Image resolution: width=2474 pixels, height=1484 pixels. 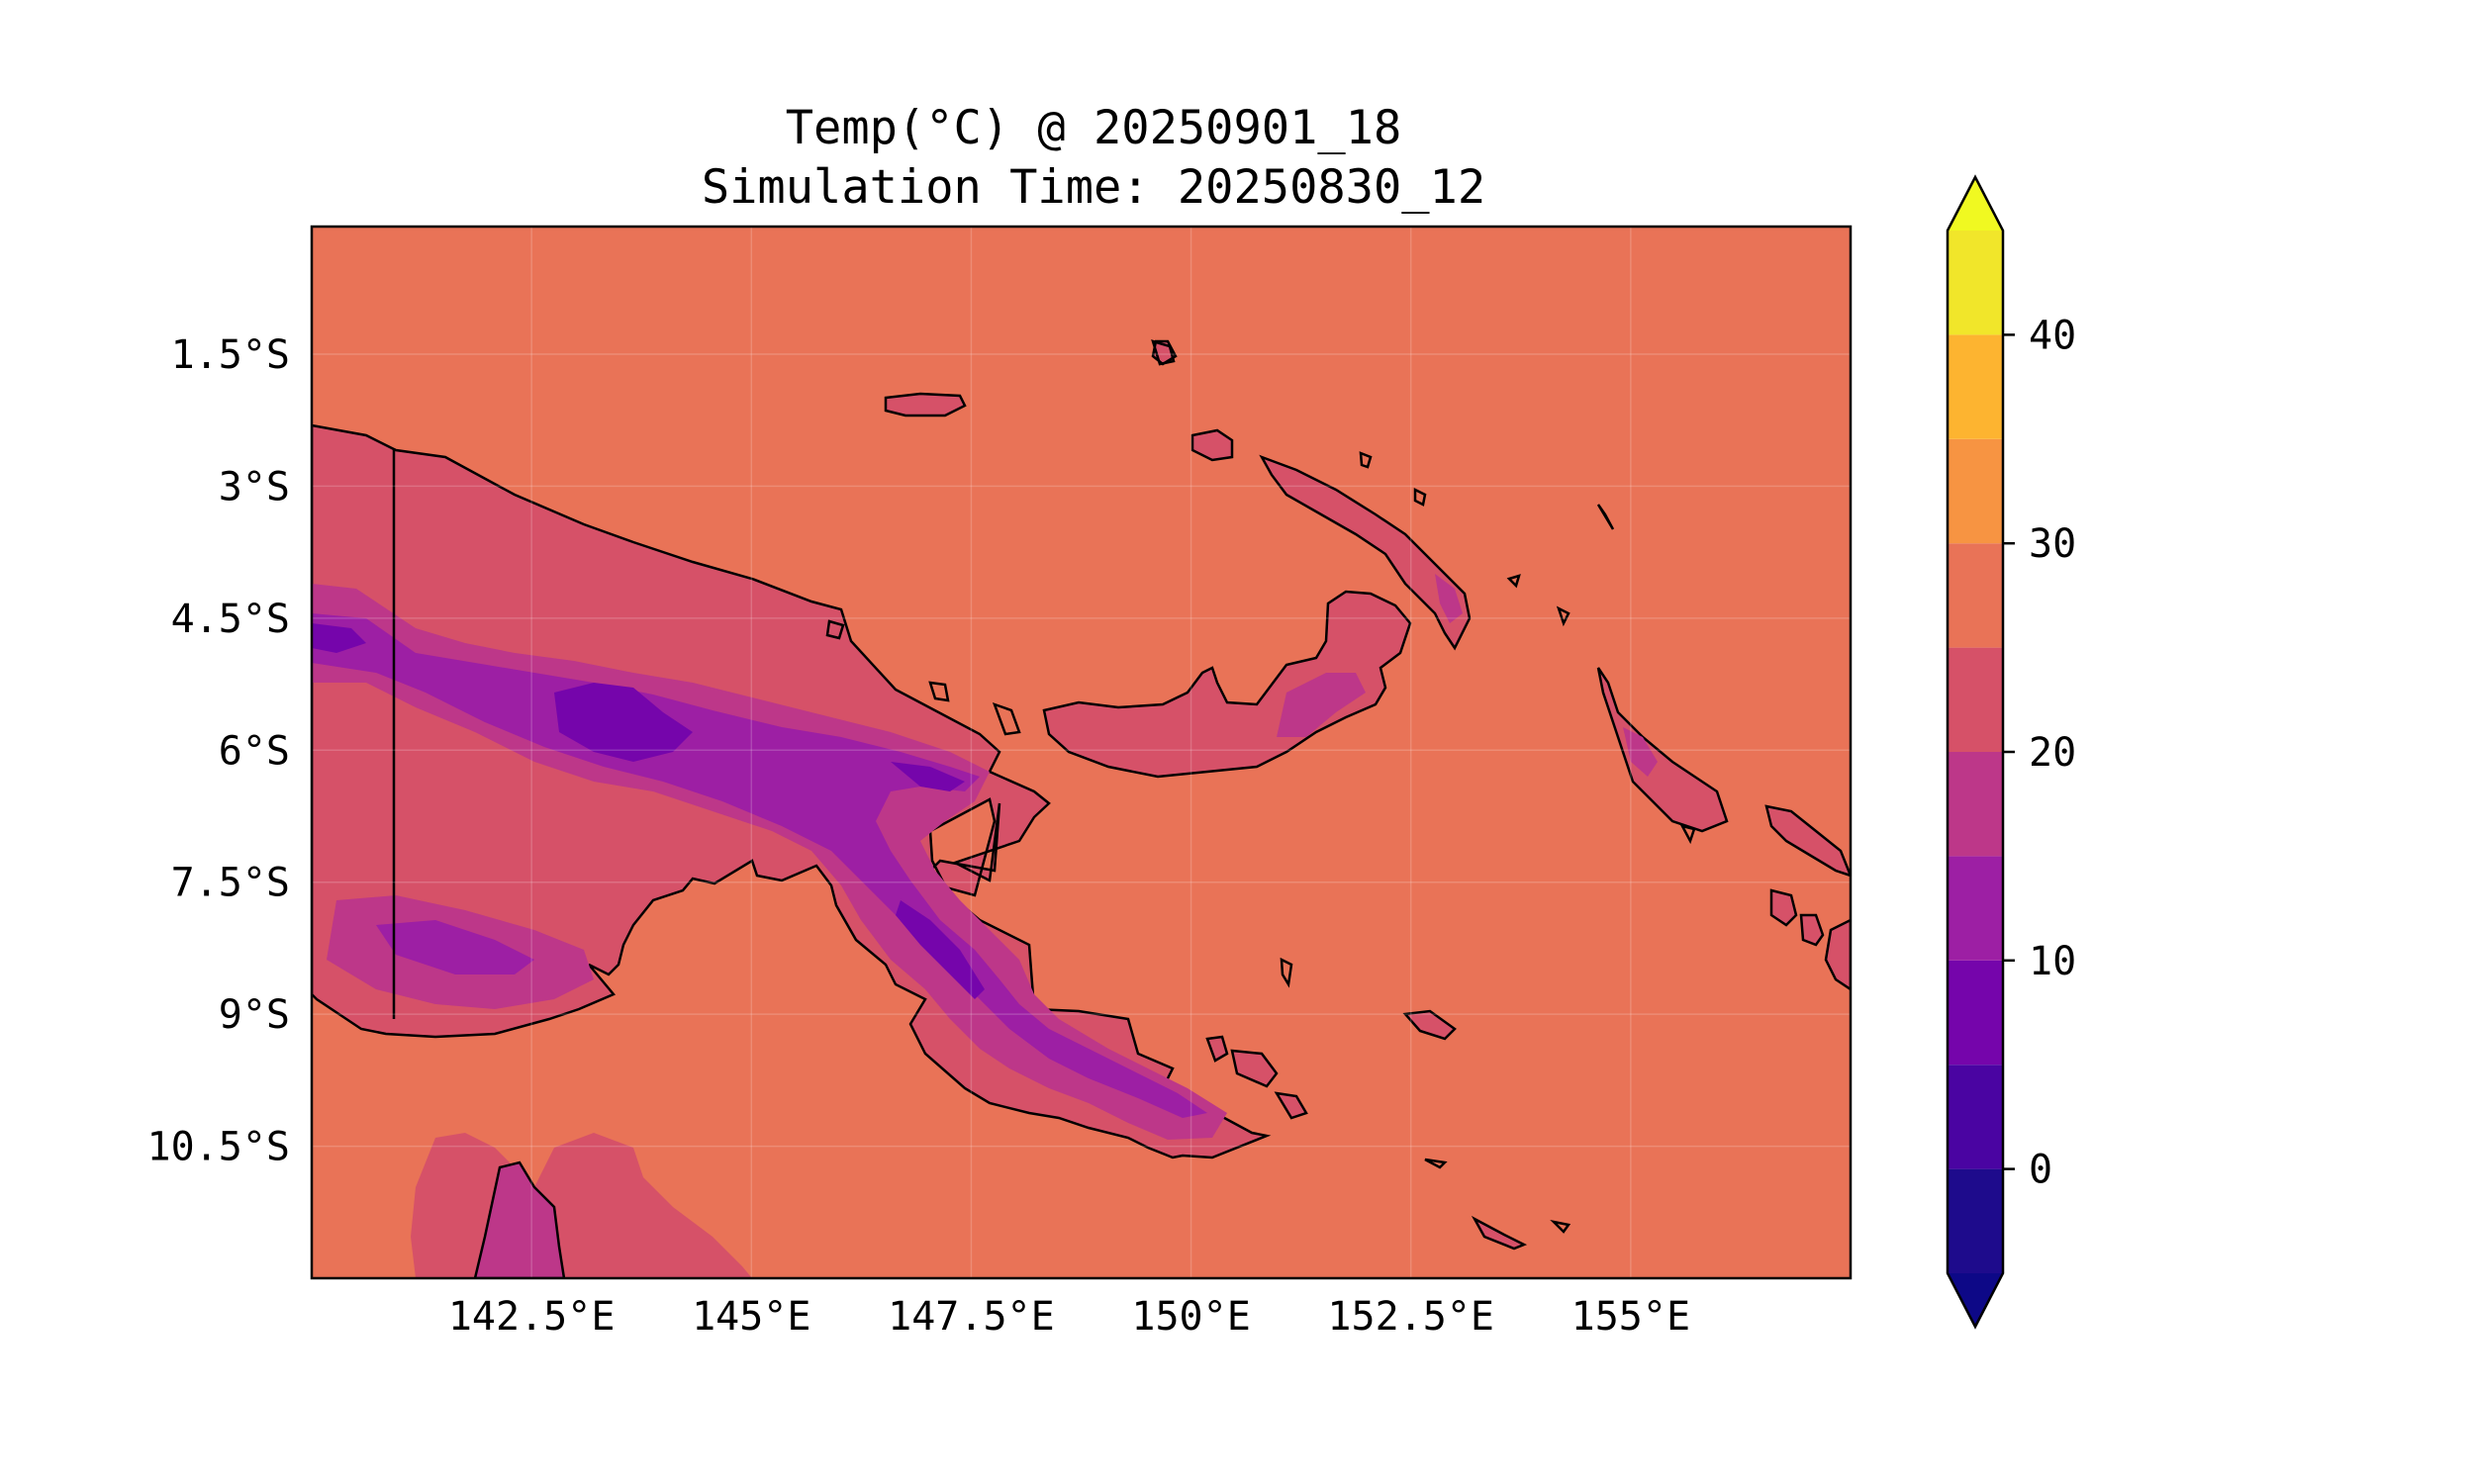 What do you see at coordinates (2041, 1170) in the screenshot?
I see `colorbar-tick-label: 0` at bounding box center [2041, 1170].